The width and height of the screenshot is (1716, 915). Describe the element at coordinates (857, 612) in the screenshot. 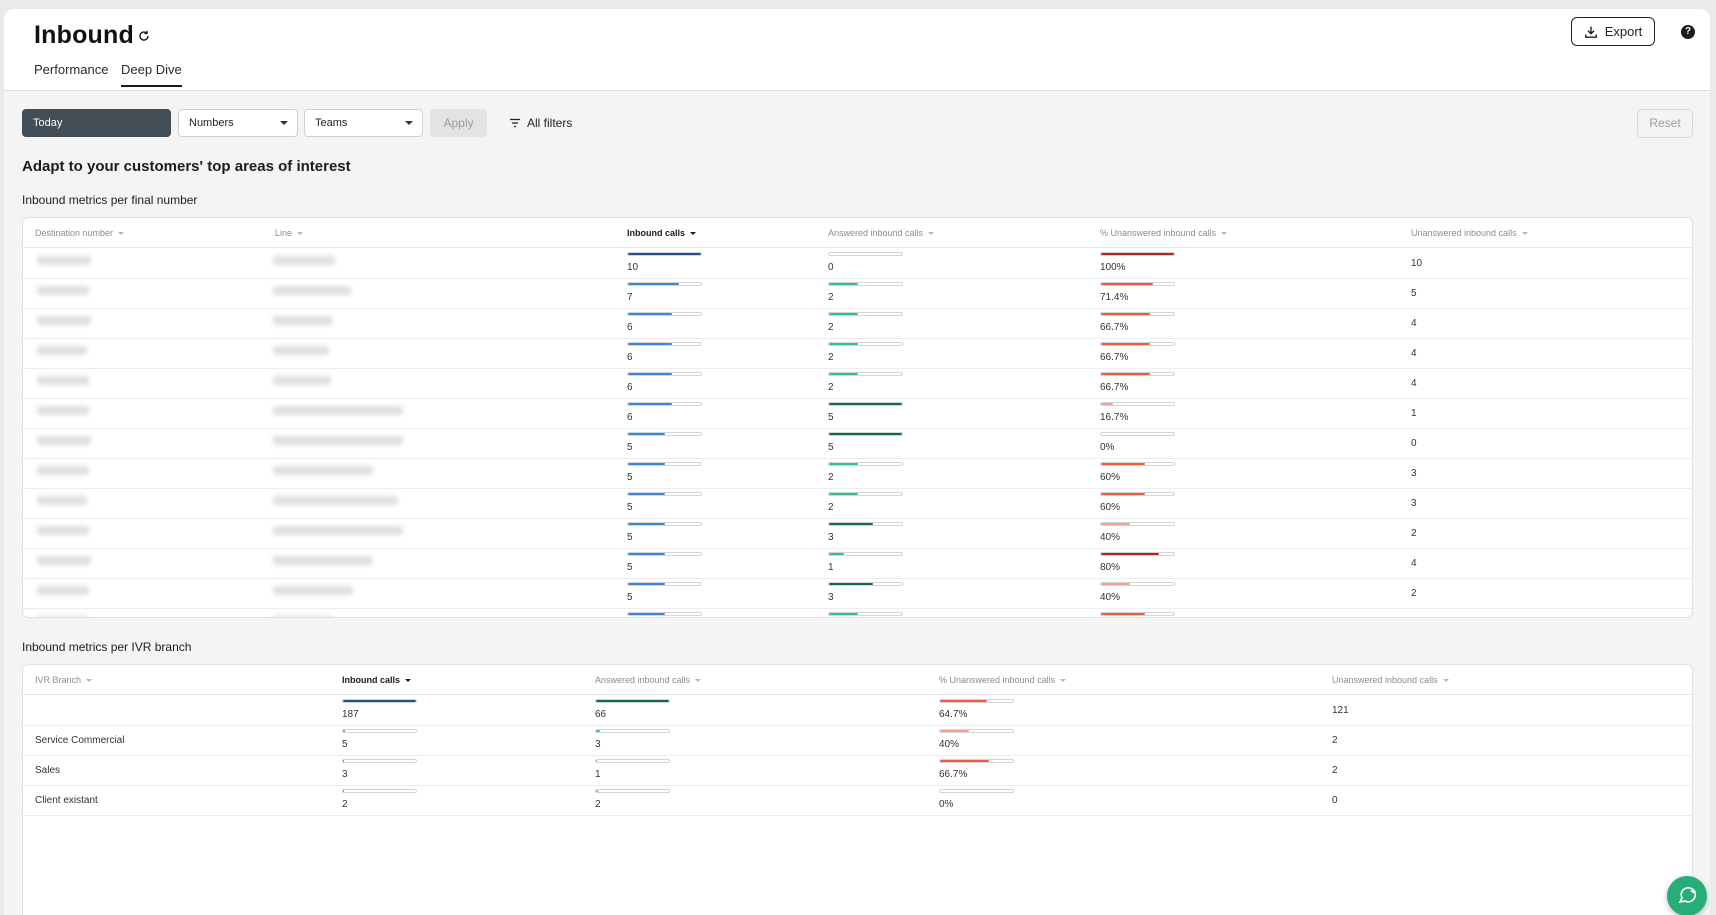

I see `table-row` at that location.